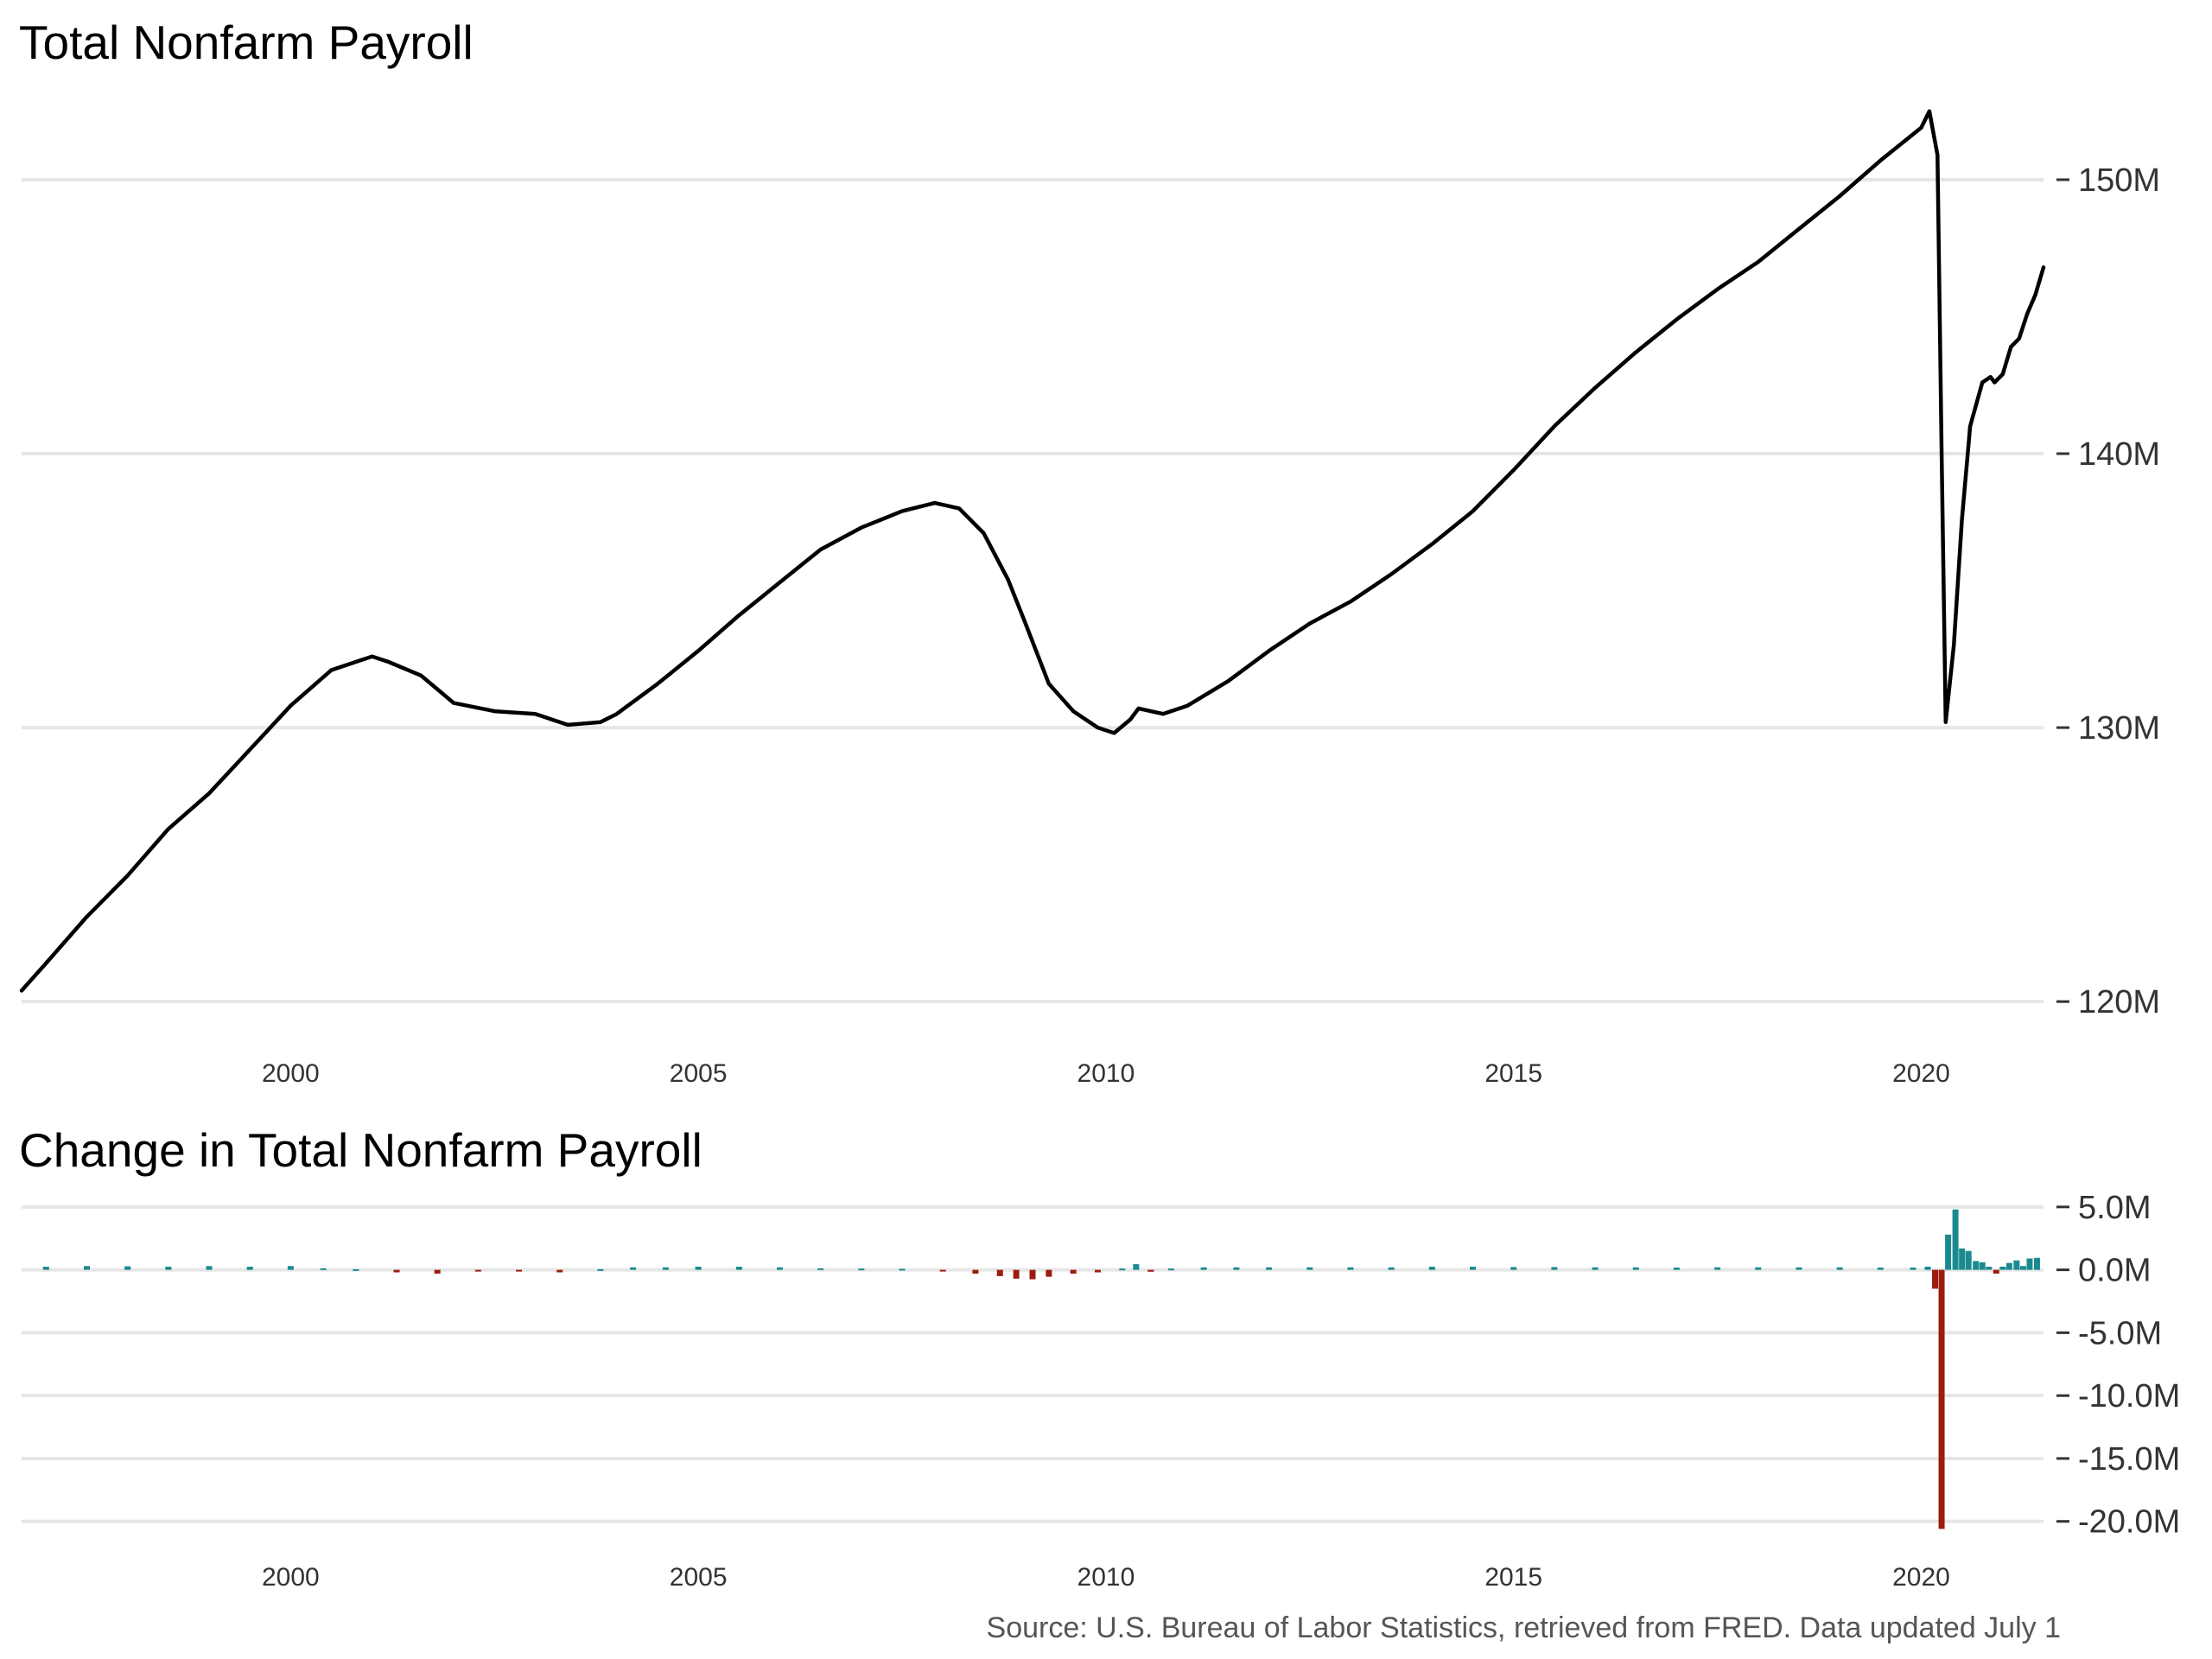 The height and width of the screenshot is (1659, 2212). What do you see at coordinates (1106, 1577) in the screenshot?
I see `bottom-x-axis: 2000 2005 2010 2015 2020` at bounding box center [1106, 1577].